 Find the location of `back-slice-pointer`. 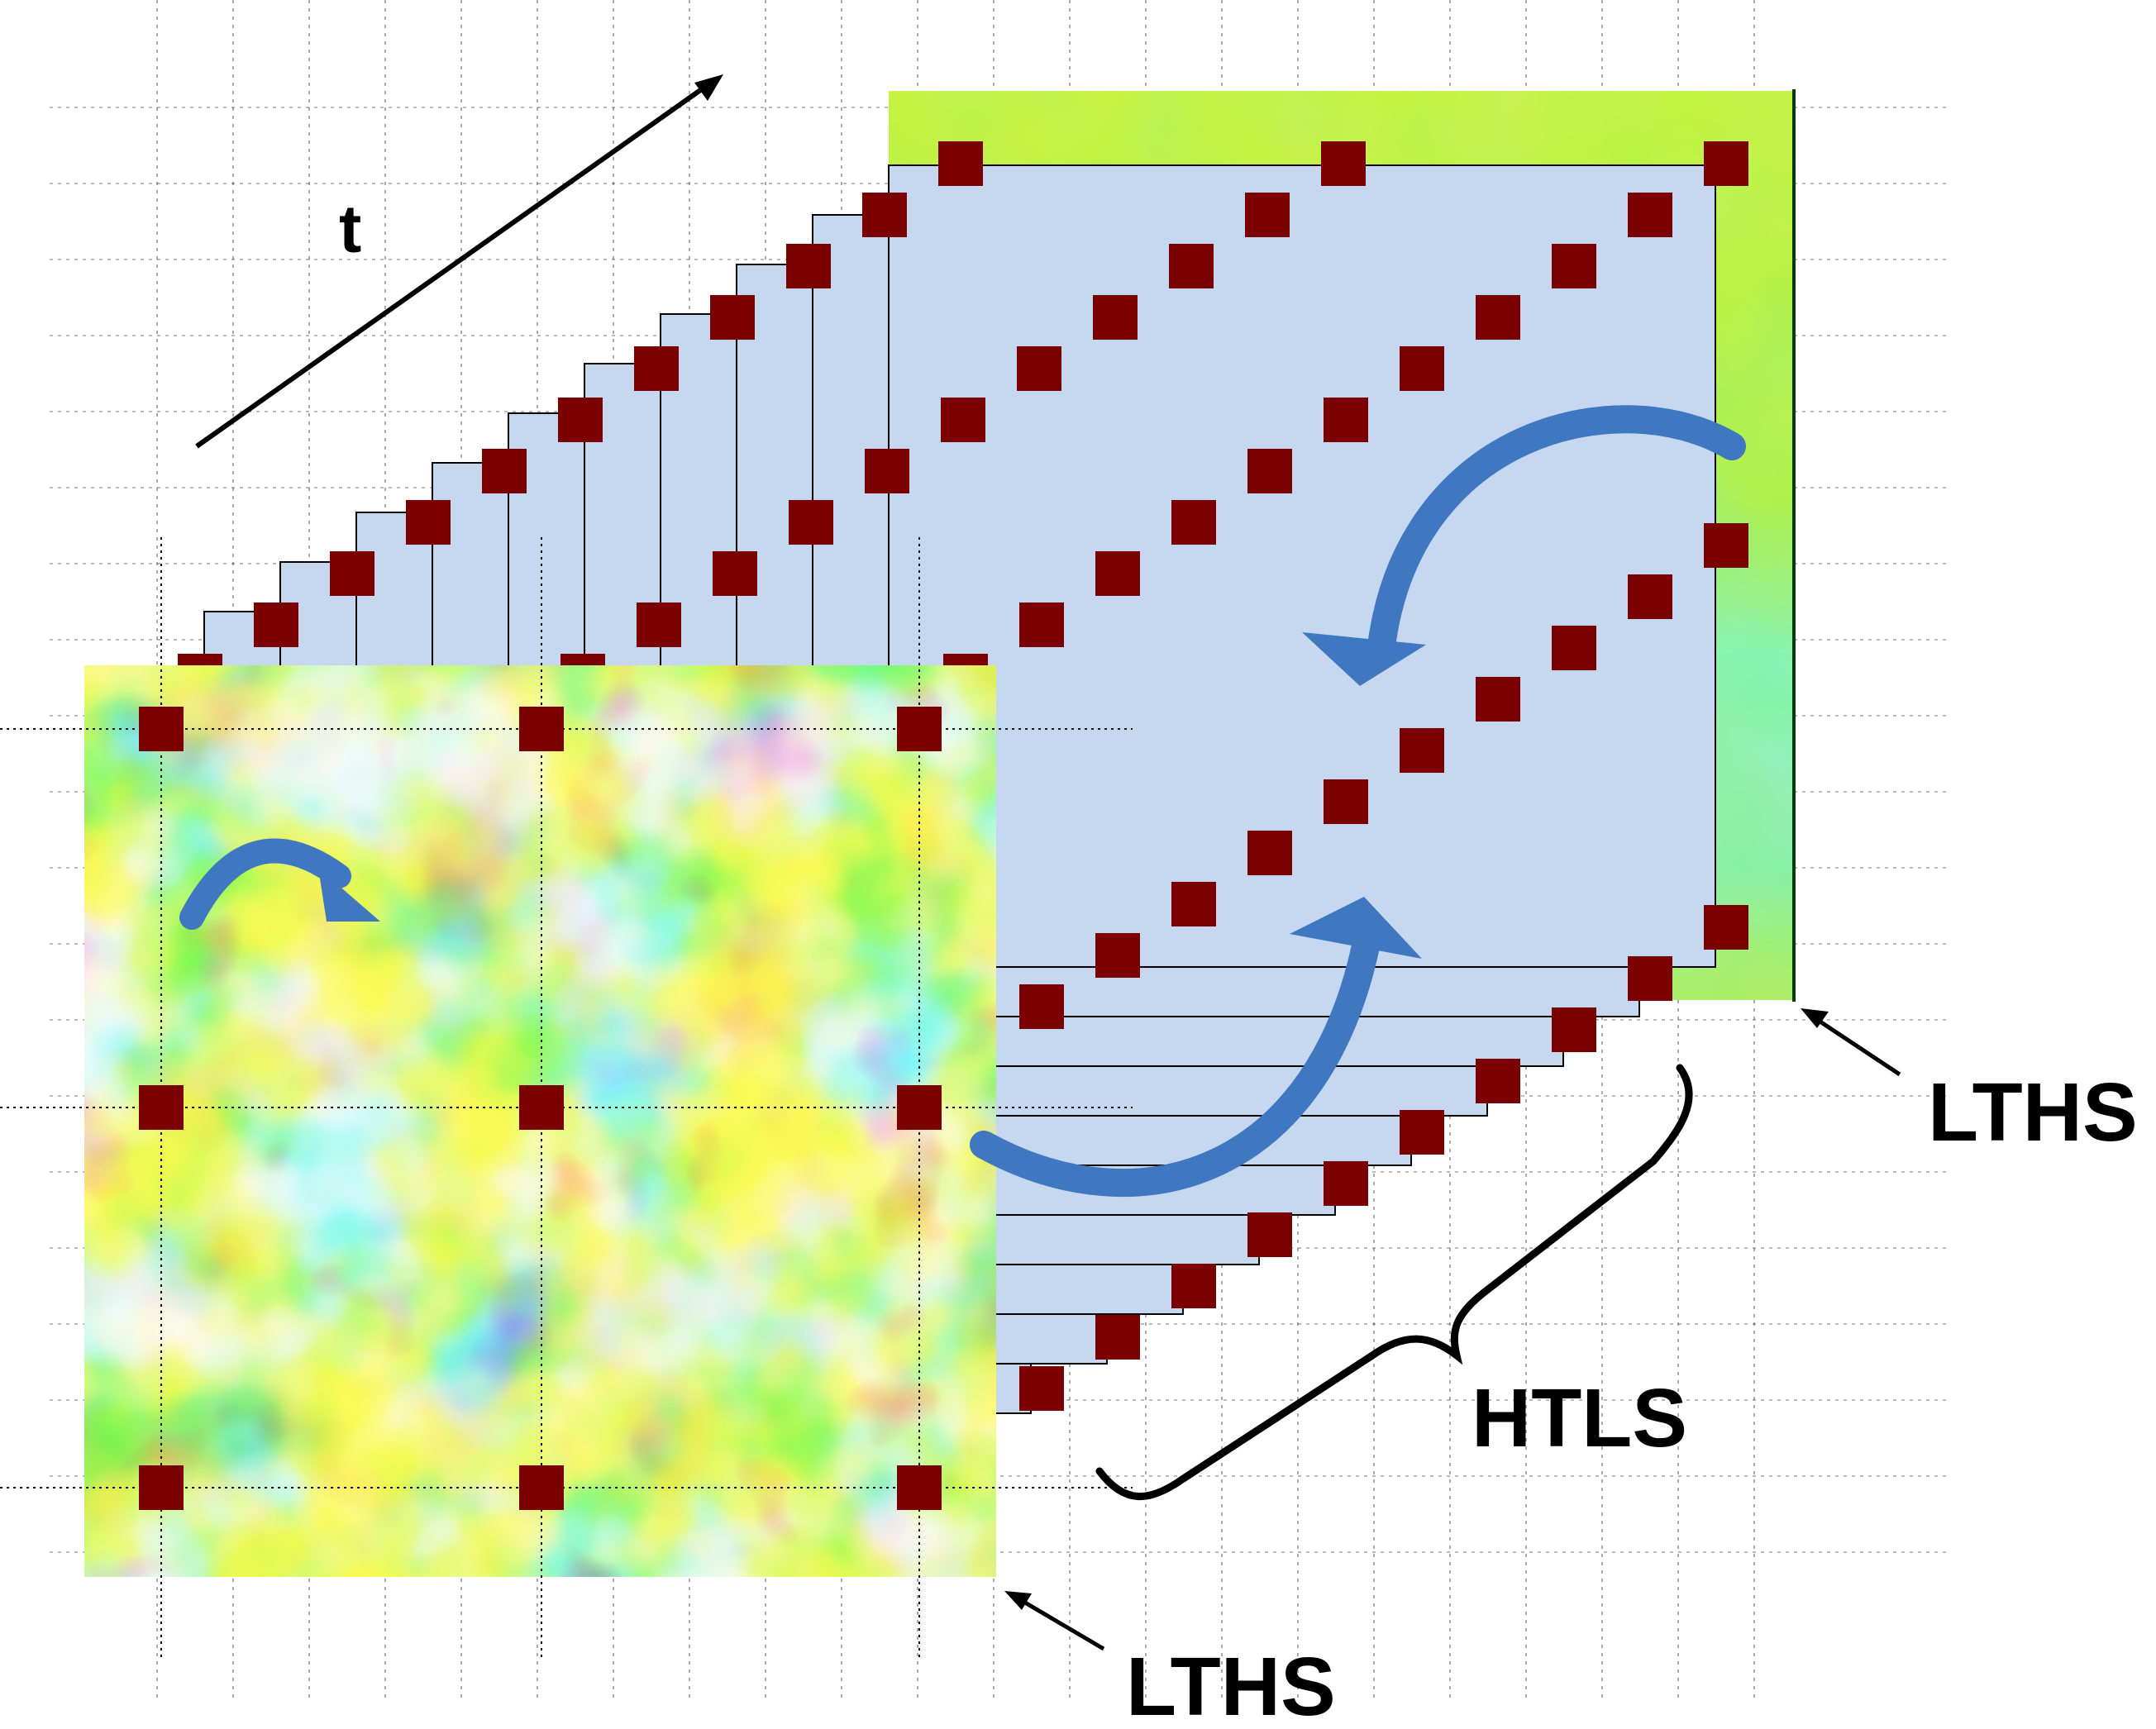

back-slice-pointer is located at coordinates (1851, 1042).